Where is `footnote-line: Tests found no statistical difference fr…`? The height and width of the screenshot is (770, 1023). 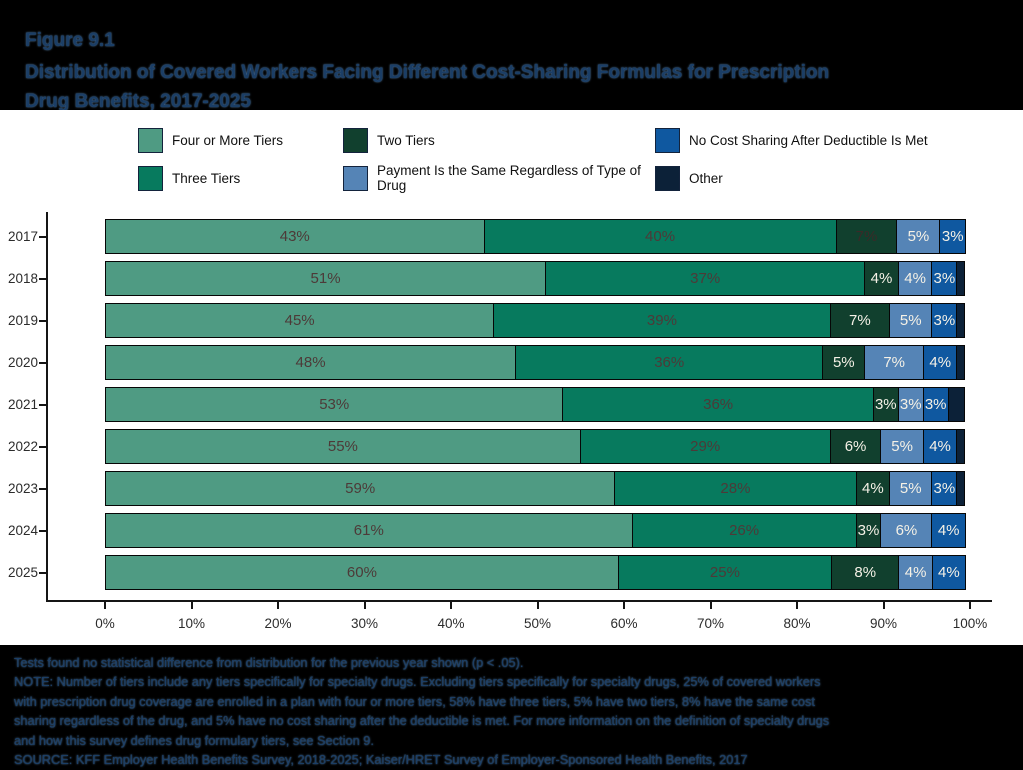
footnote-line: Tests found no statistical difference fr… is located at coordinates (269, 662).